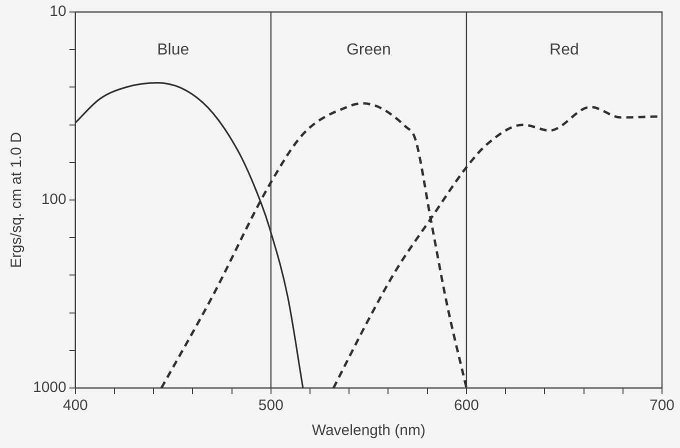  What do you see at coordinates (75, 405) in the screenshot?
I see `x-tick-label: 400` at bounding box center [75, 405].